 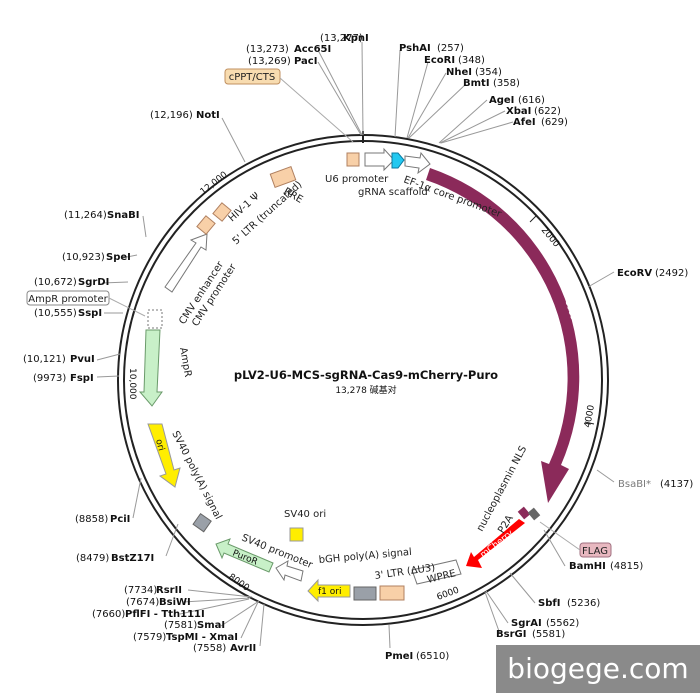 I want to click on svg-text: (622), so click(x=547, y=111).